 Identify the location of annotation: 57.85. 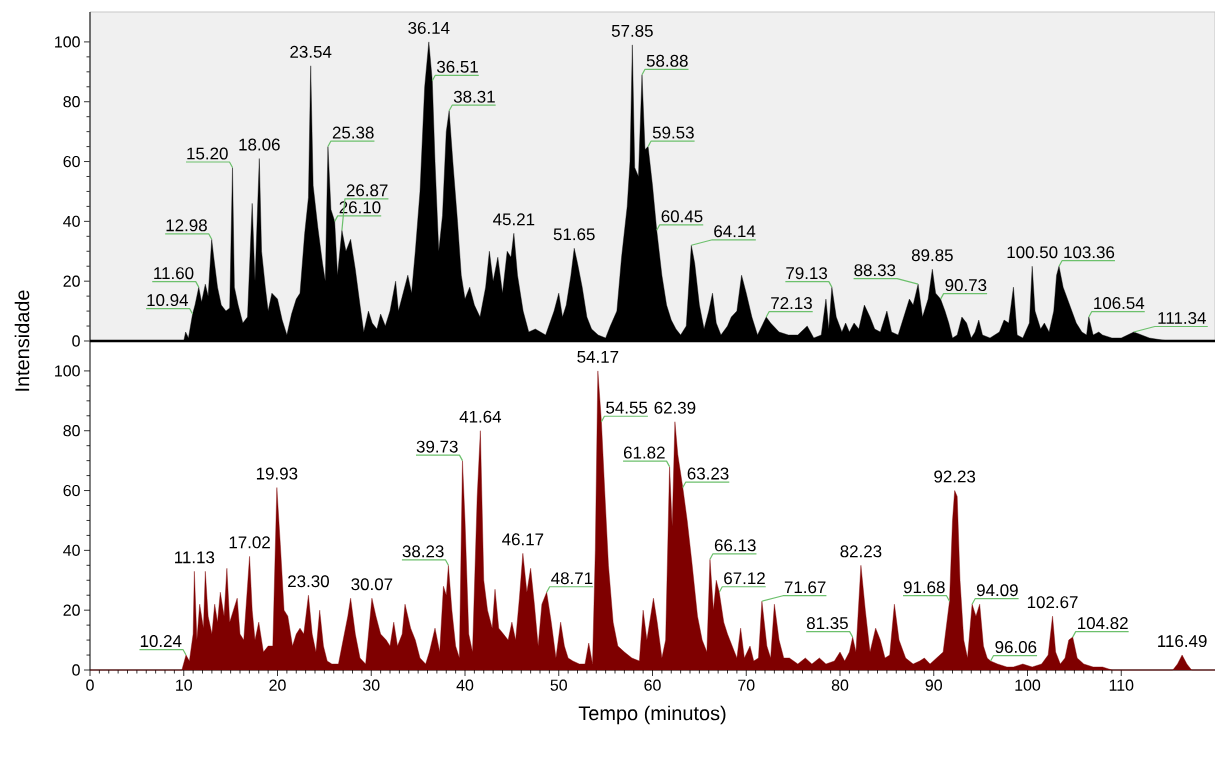
(632, 30).